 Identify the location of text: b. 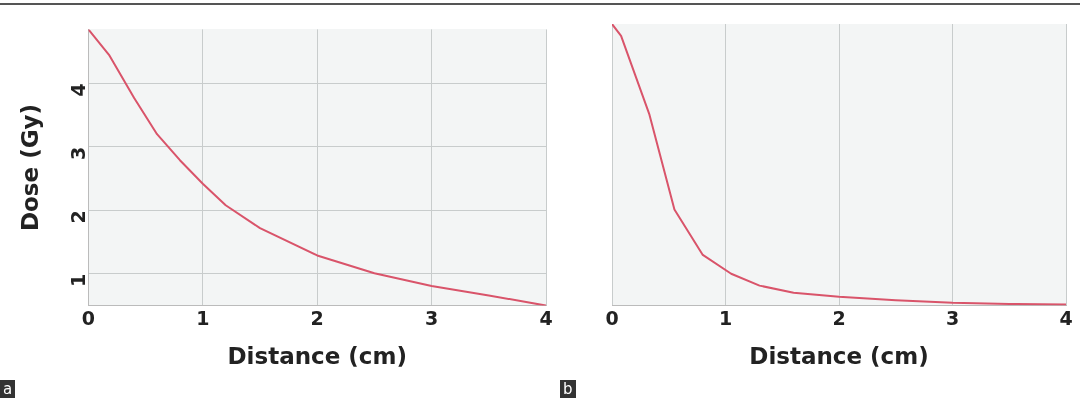
(568, 389).